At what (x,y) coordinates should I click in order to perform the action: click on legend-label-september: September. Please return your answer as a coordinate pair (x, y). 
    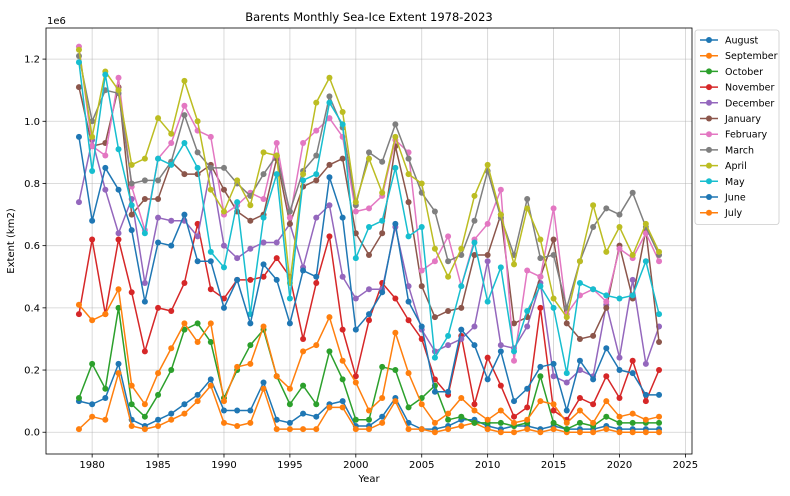
    Looking at the image, I should click on (751, 56).